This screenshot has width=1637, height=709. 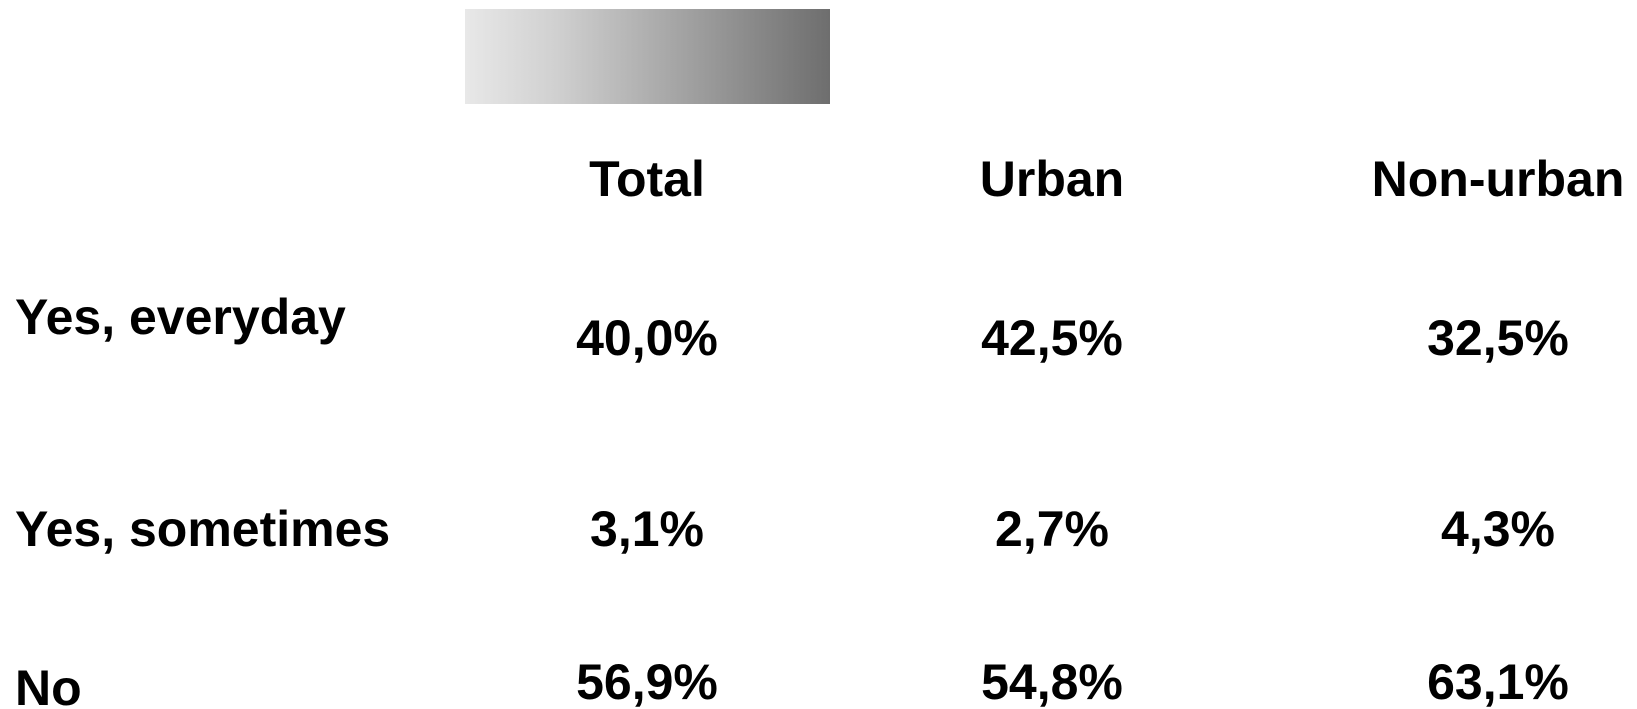 What do you see at coordinates (647, 338) in the screenshot?
I see `table-cell: 40,0%` at bounding box center [647, 338].